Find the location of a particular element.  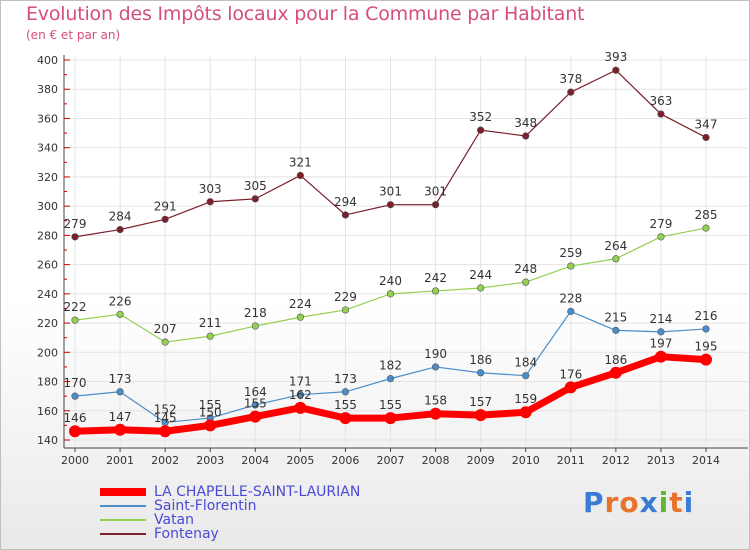

data-label: 214 is located at coordinates (660, 319).